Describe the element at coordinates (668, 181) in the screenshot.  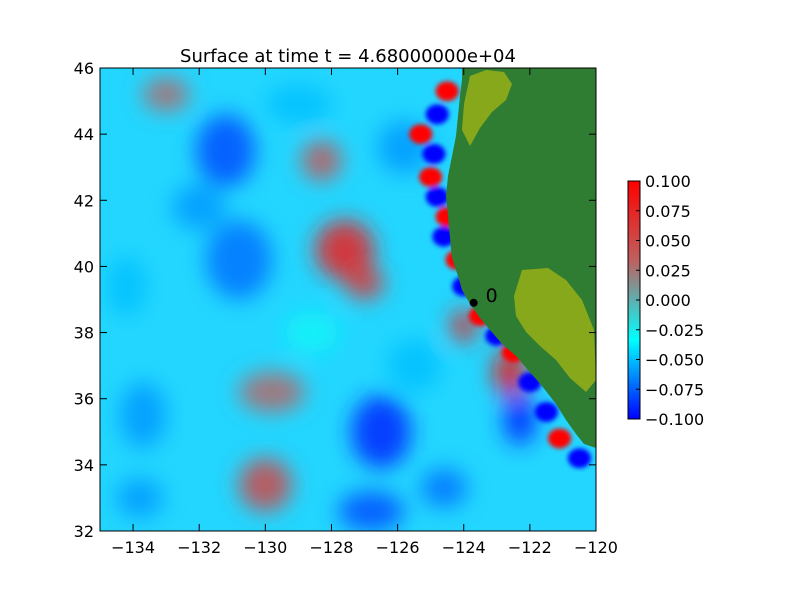
I see `colorbar-tick-label: 0.100` at that location.